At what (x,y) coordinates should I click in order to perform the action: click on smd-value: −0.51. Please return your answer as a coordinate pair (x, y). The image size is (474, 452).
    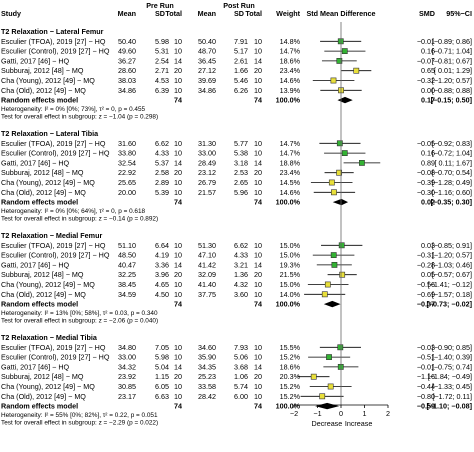
    Looking at the image, I should click on (426, 357).